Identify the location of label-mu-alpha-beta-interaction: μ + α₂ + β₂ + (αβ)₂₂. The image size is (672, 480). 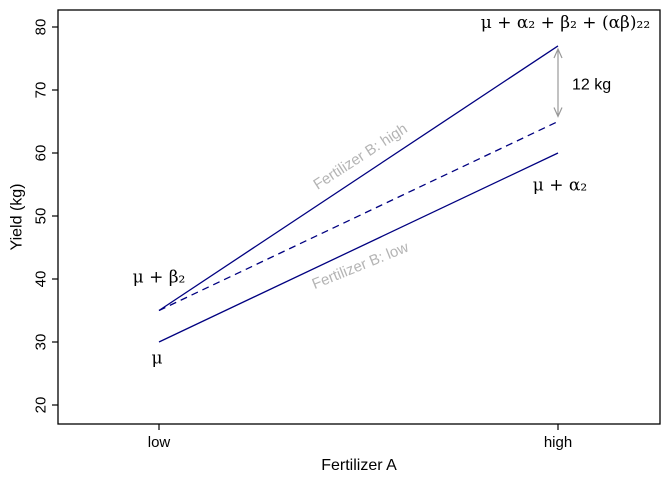
(565, 23).